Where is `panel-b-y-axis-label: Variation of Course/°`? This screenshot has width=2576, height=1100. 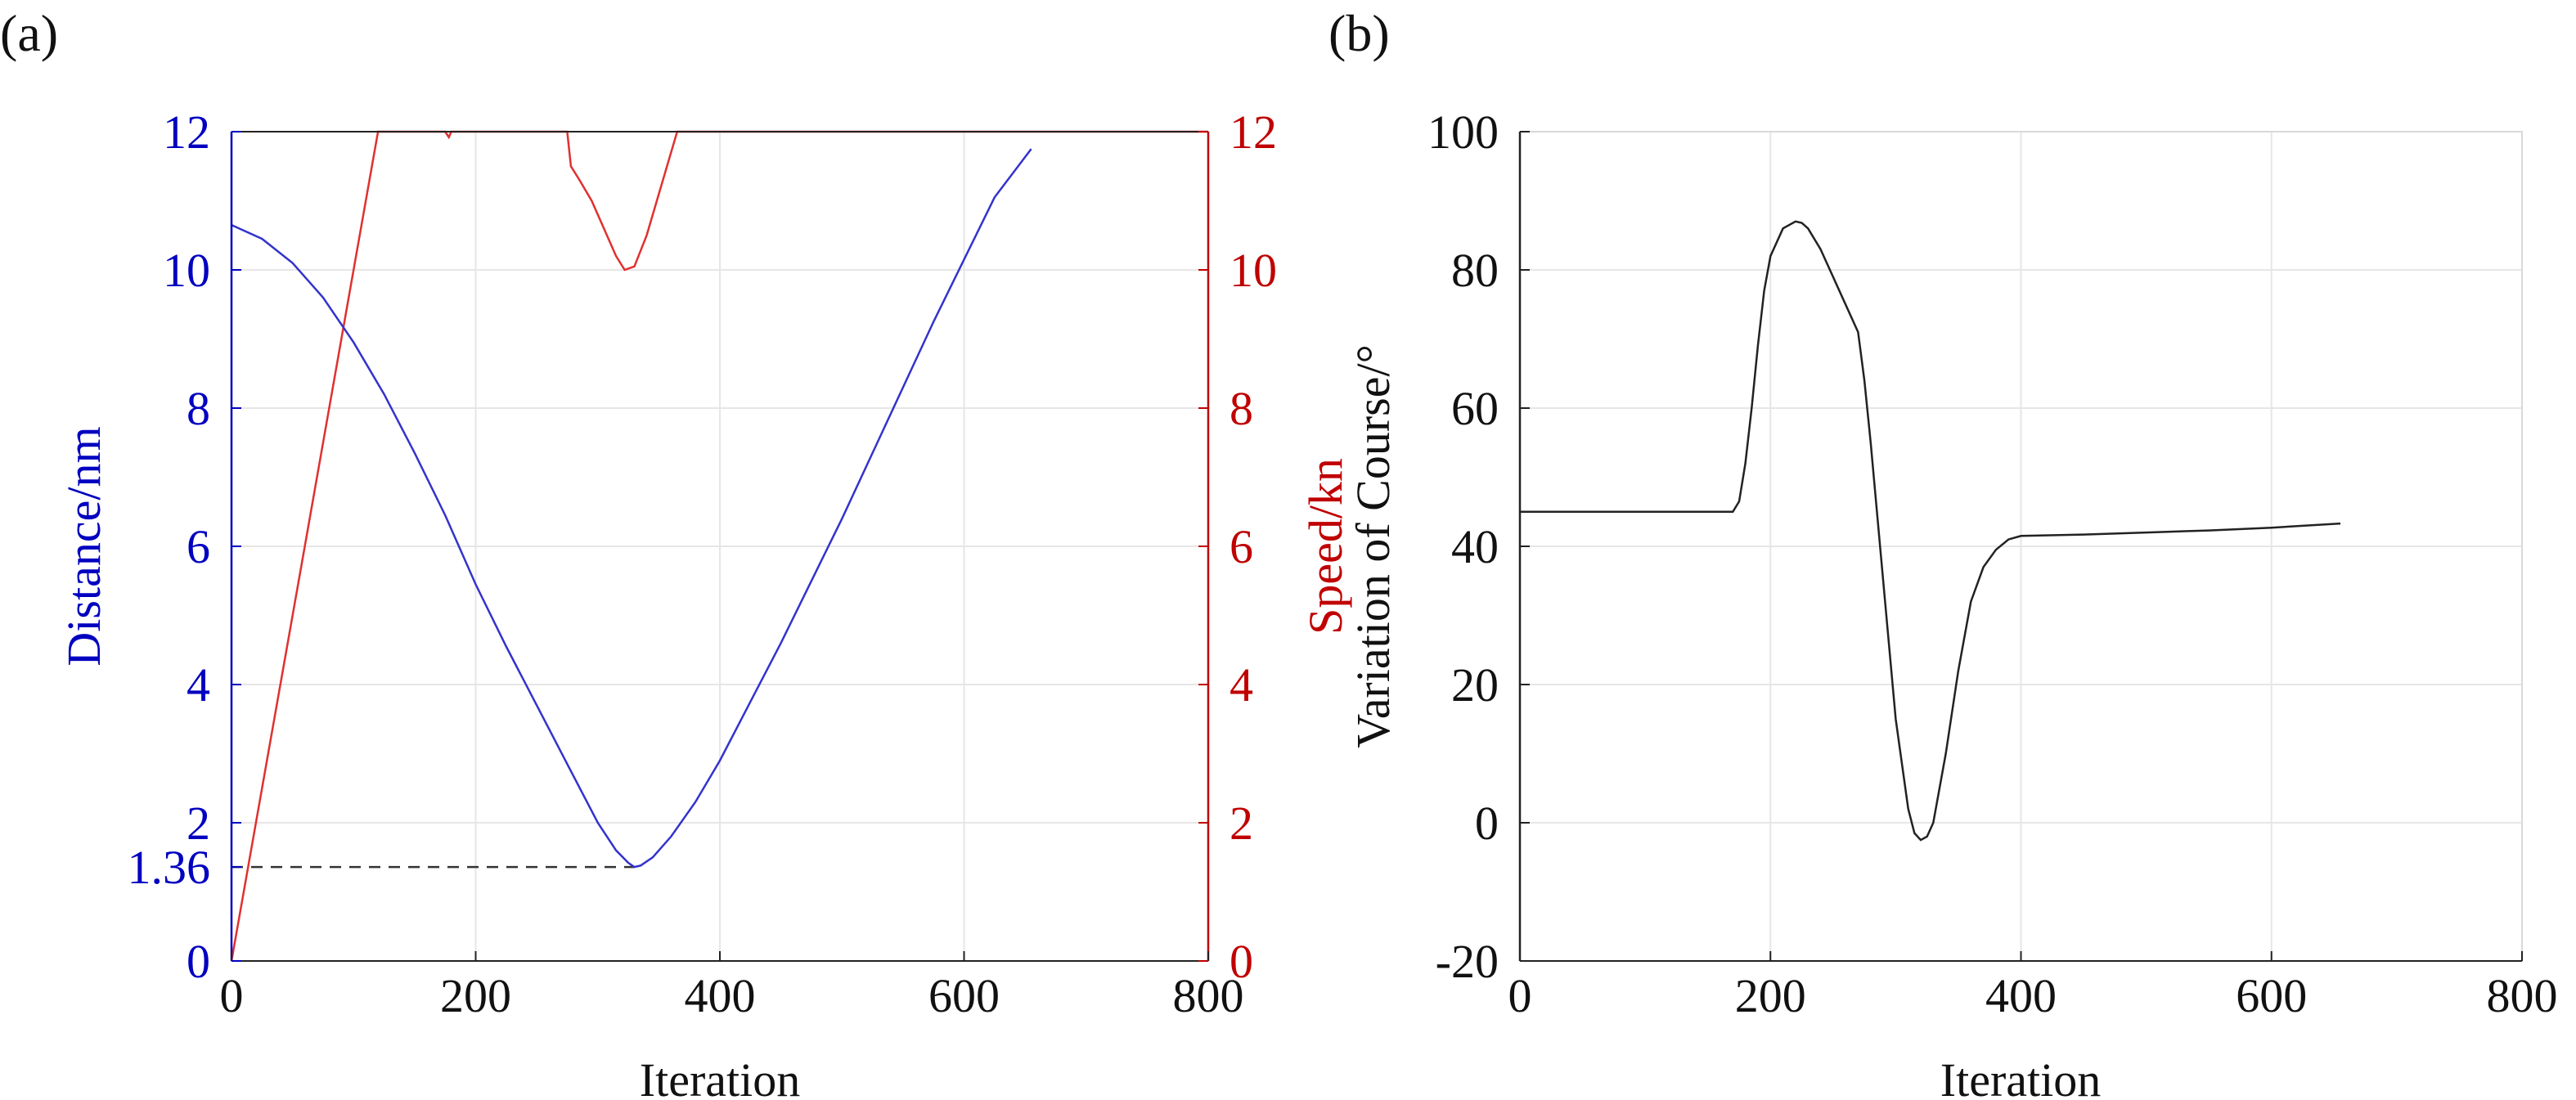
panel-b-y-axis-label: Variation of Course/° is located at coordinates (1373, 546).